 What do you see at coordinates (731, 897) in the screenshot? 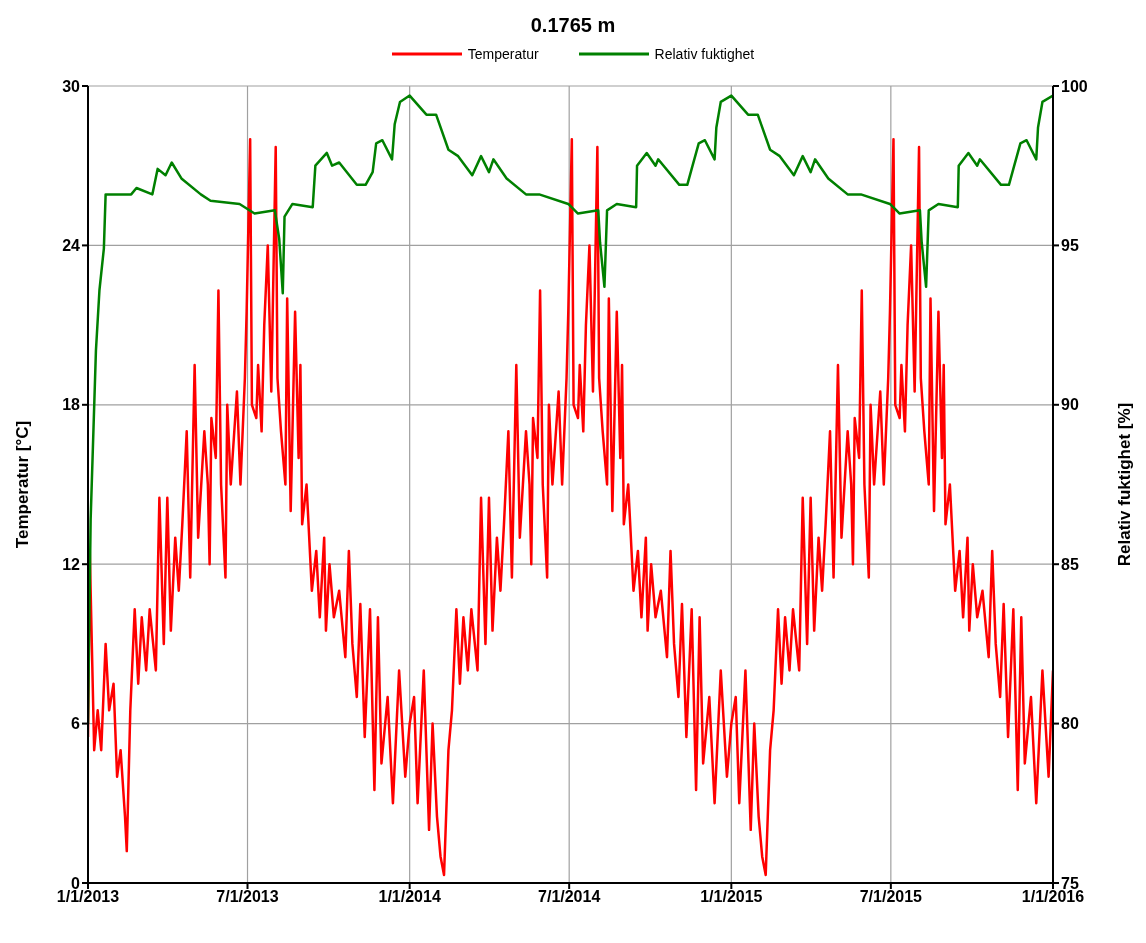
I see `x-tick-label: 1/1/2015` at bounding box center [731, 897].